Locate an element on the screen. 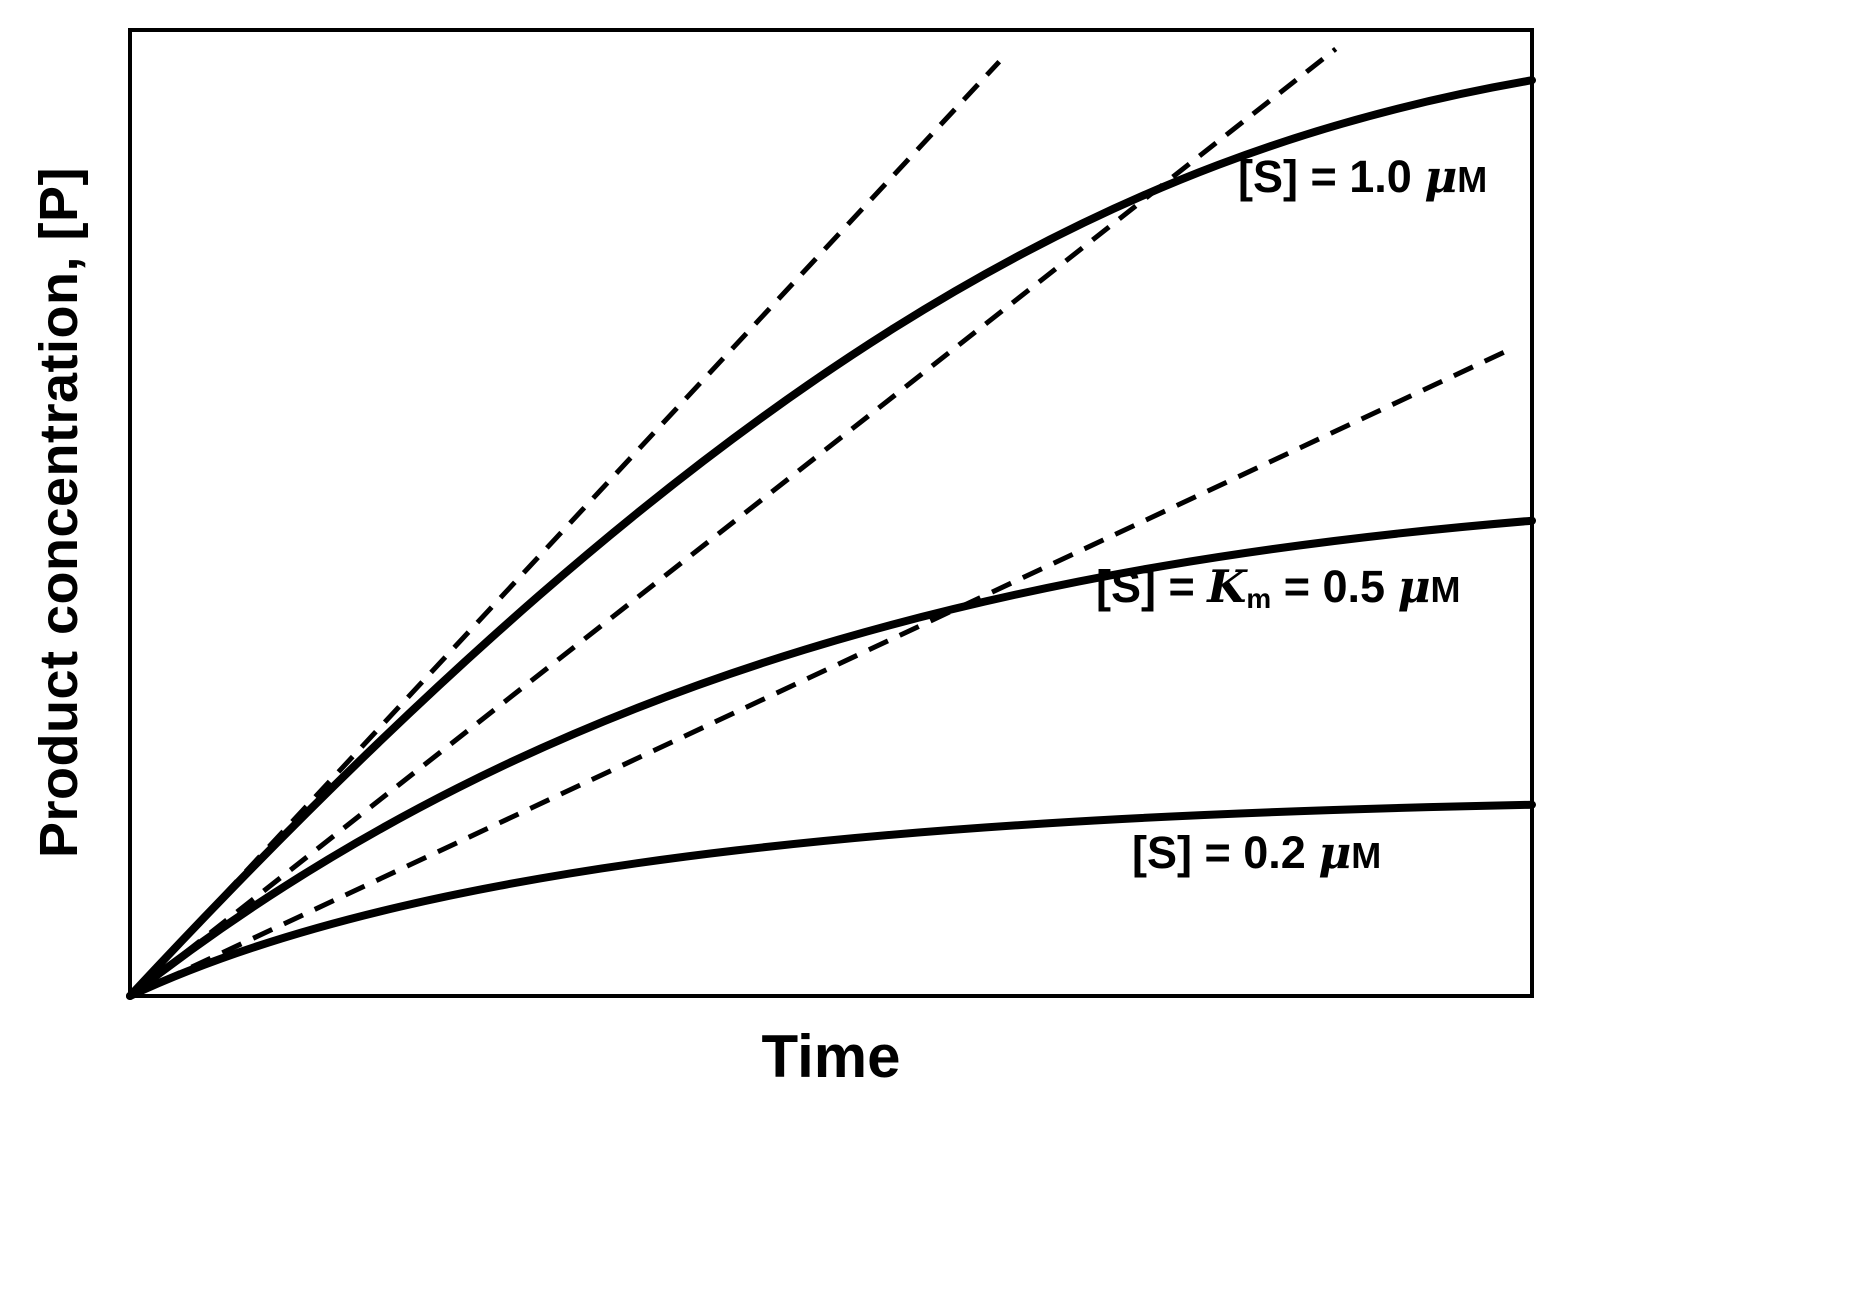 The width and height of the screenshot is (1856, 1300). km-symbol: K is located at coordinates (1227, 586).